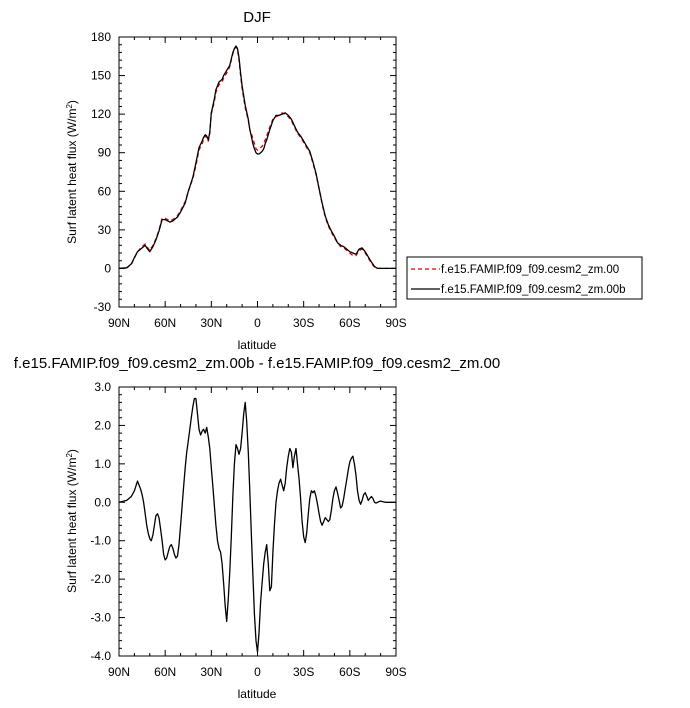 The image size is (690, 708). What do you see at coordinates (101, 114) in the screenshot?
I see `chart-1-y-tick-label-5: 120` at bounding box center [101, 114].